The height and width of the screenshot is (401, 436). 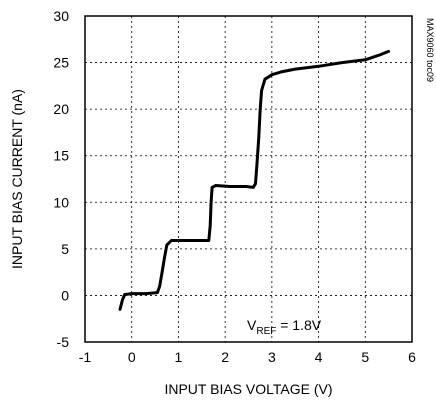 What do you see at coordinates (248, 389) in the screenshot?
I see `x-axis-title: INPUT BIAS VOLTAGE (V)` at bounding box center [248, 389].